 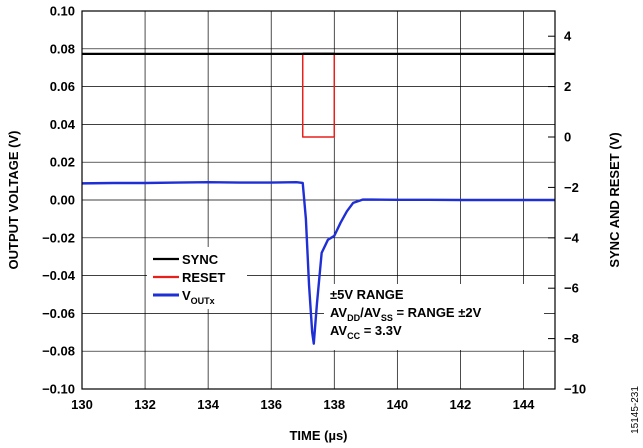 I want to click on y-tick-label: 0.04, so click(x=63, y=124).